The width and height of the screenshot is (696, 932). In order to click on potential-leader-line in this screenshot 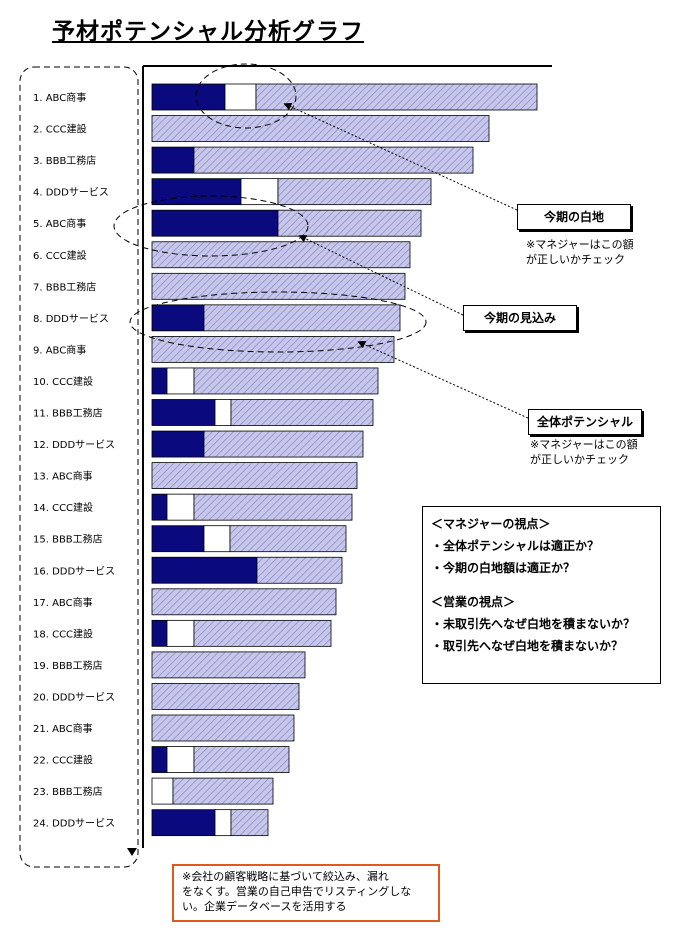, I will do `click(443, 379)`.